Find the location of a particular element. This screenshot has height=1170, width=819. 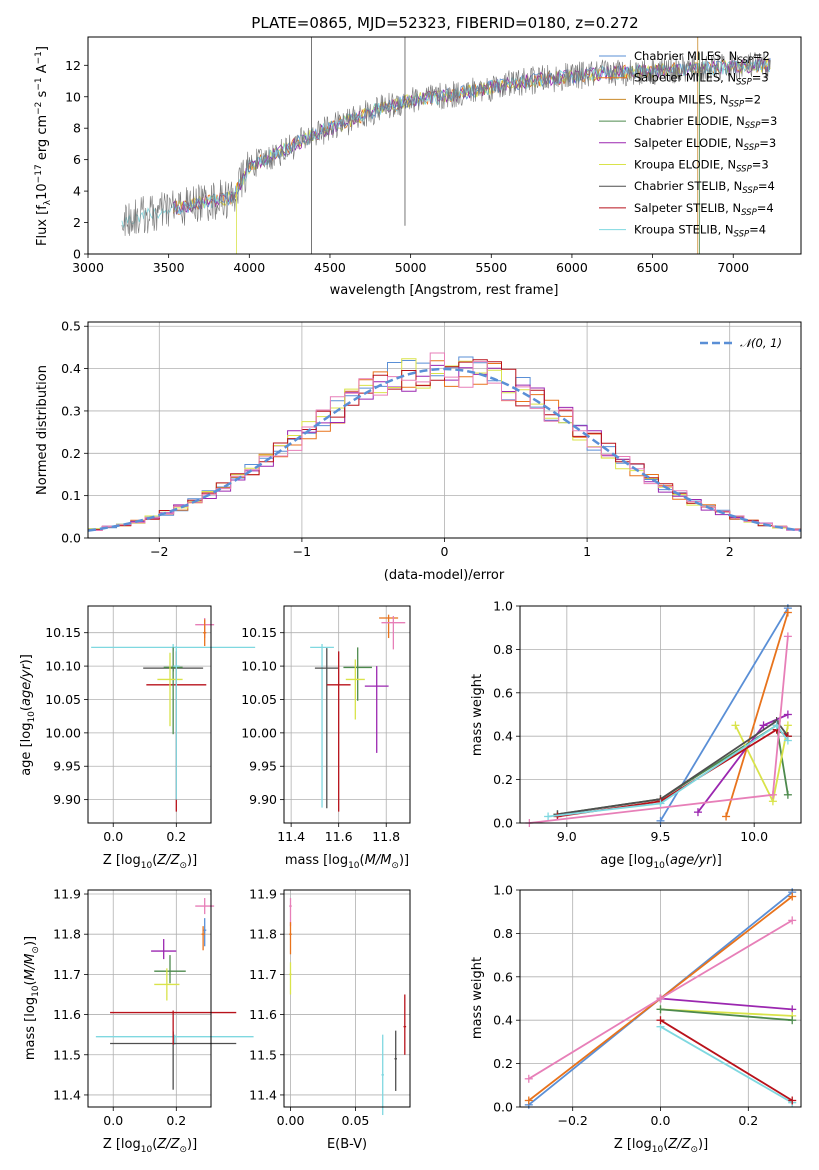

x-tick-label: 0 is located at coordinates (445, 551).